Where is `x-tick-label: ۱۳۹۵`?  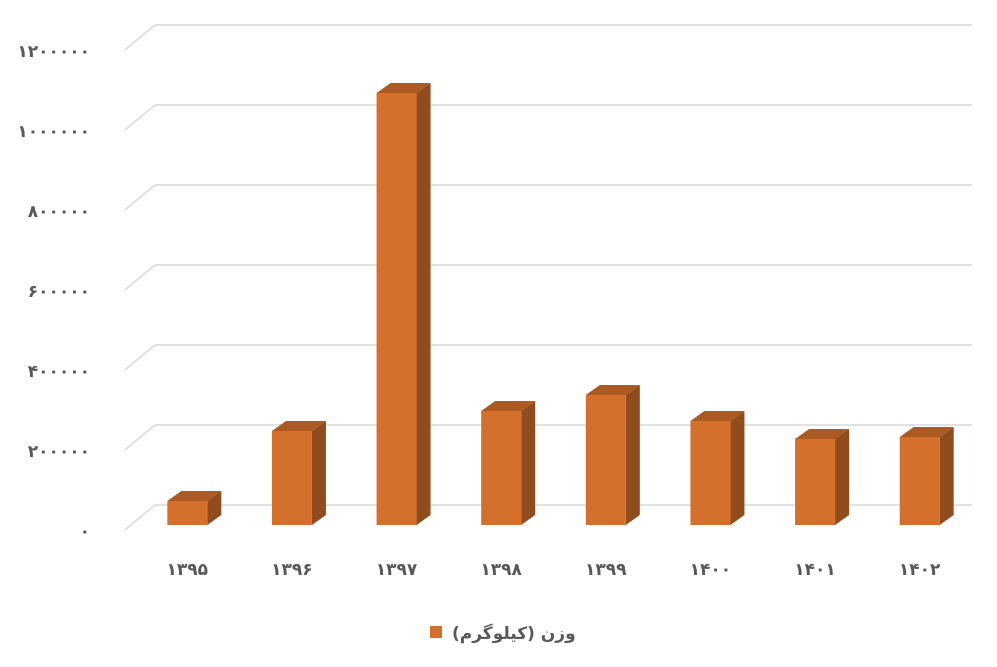 x-tick-label: ۱۳۹۵ is located at coordinates (188, 570).